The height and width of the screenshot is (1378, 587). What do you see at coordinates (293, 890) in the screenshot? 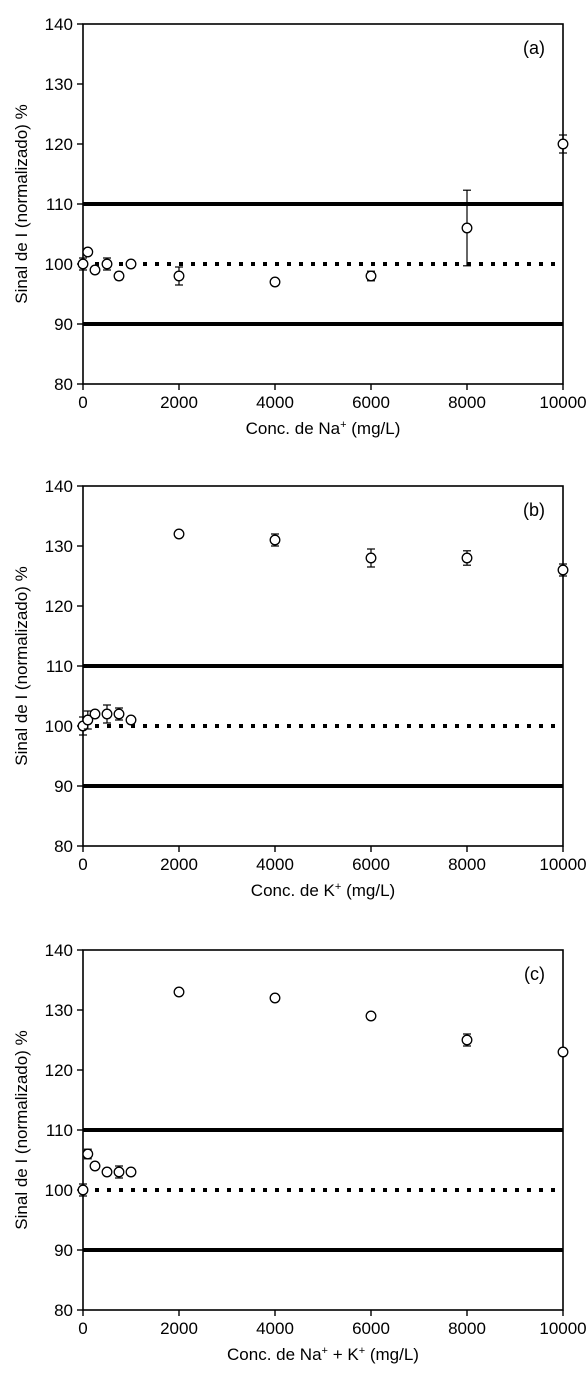
I see `x-axis-label-part: Conc. de K` at bounding box center [293, 890].